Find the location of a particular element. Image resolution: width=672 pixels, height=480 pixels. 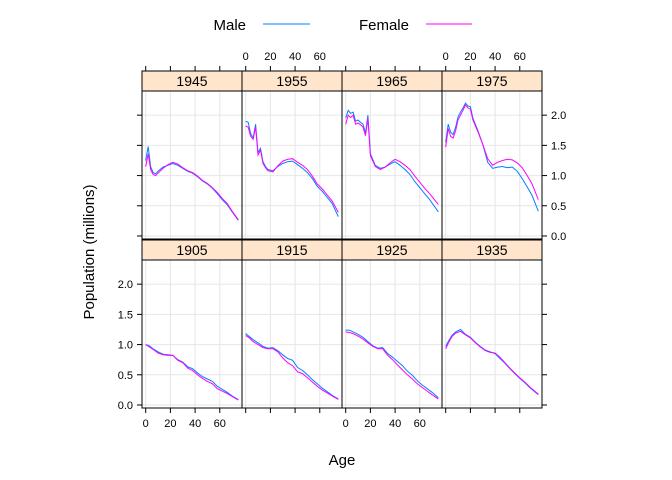

series-line-male-1955 is located at coordinates (292, 168).